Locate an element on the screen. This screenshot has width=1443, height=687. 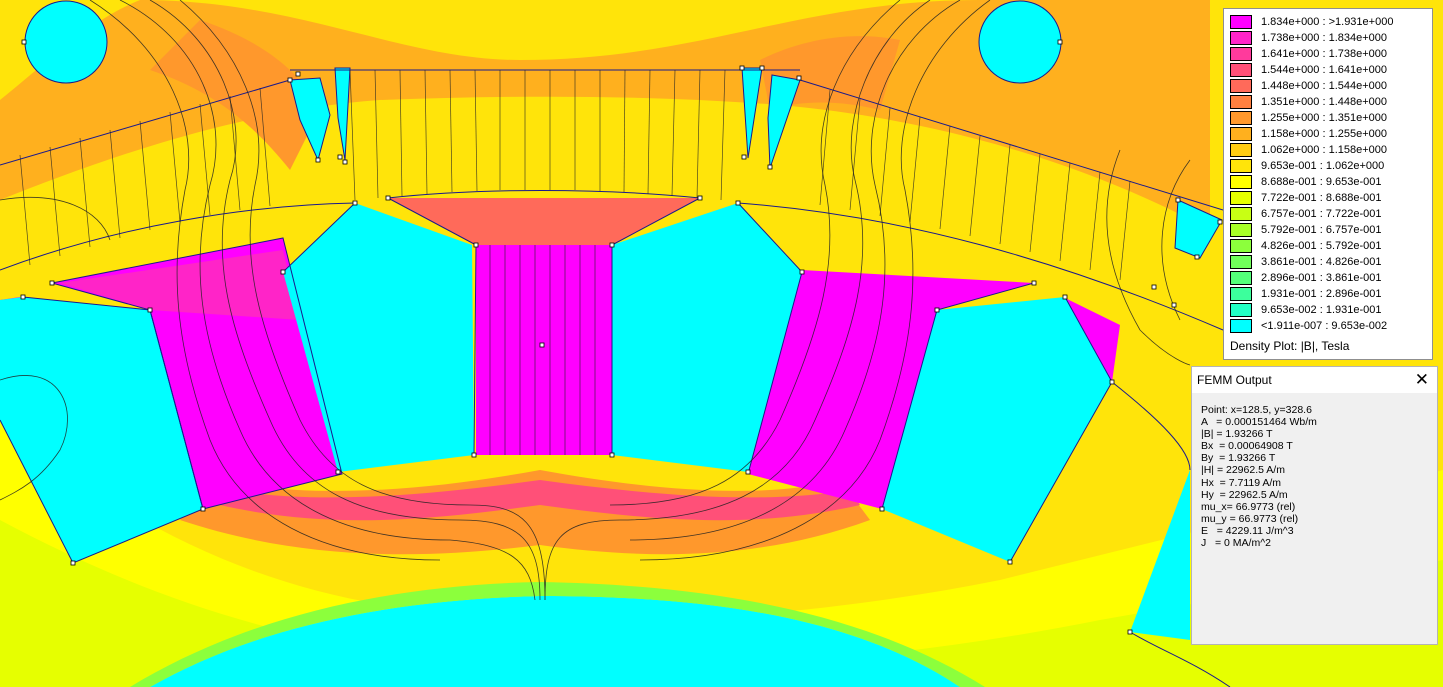
output-line: J = 0 MA/m^2 is located at coordinates (1236, 543).